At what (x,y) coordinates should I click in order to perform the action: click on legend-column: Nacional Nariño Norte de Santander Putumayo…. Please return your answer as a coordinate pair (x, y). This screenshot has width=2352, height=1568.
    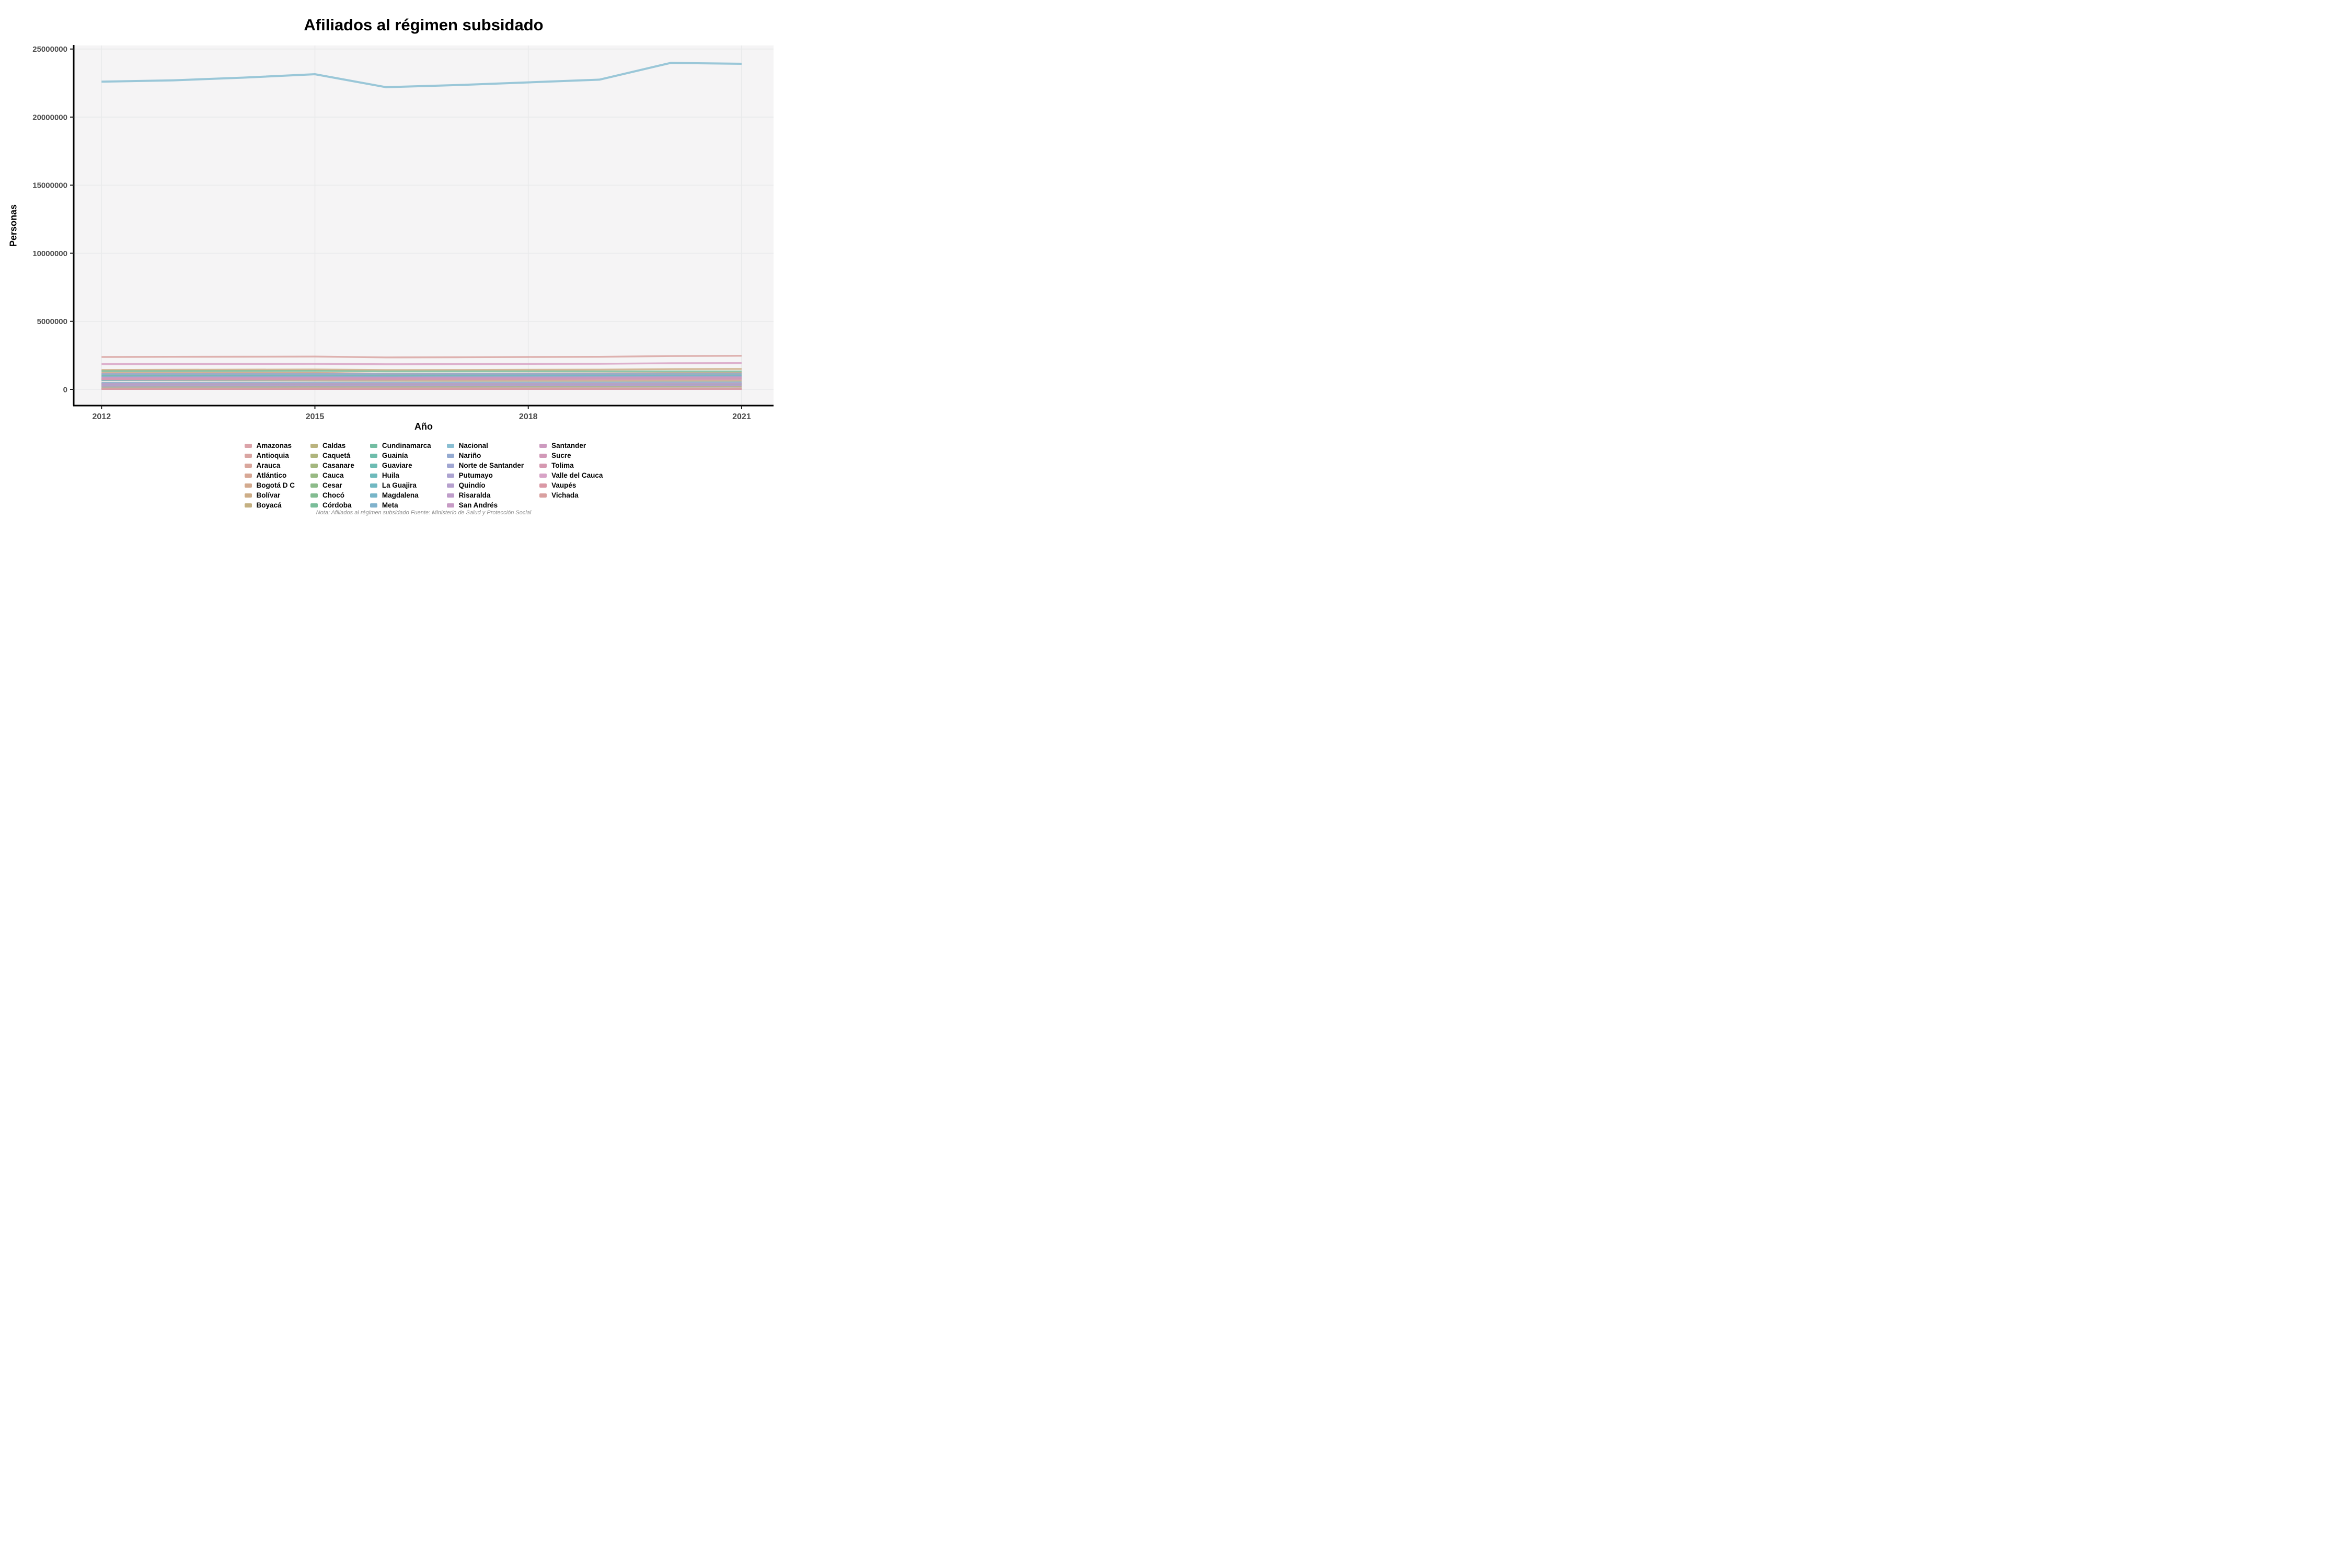
    Looking at the image, I should click on (485, 475).